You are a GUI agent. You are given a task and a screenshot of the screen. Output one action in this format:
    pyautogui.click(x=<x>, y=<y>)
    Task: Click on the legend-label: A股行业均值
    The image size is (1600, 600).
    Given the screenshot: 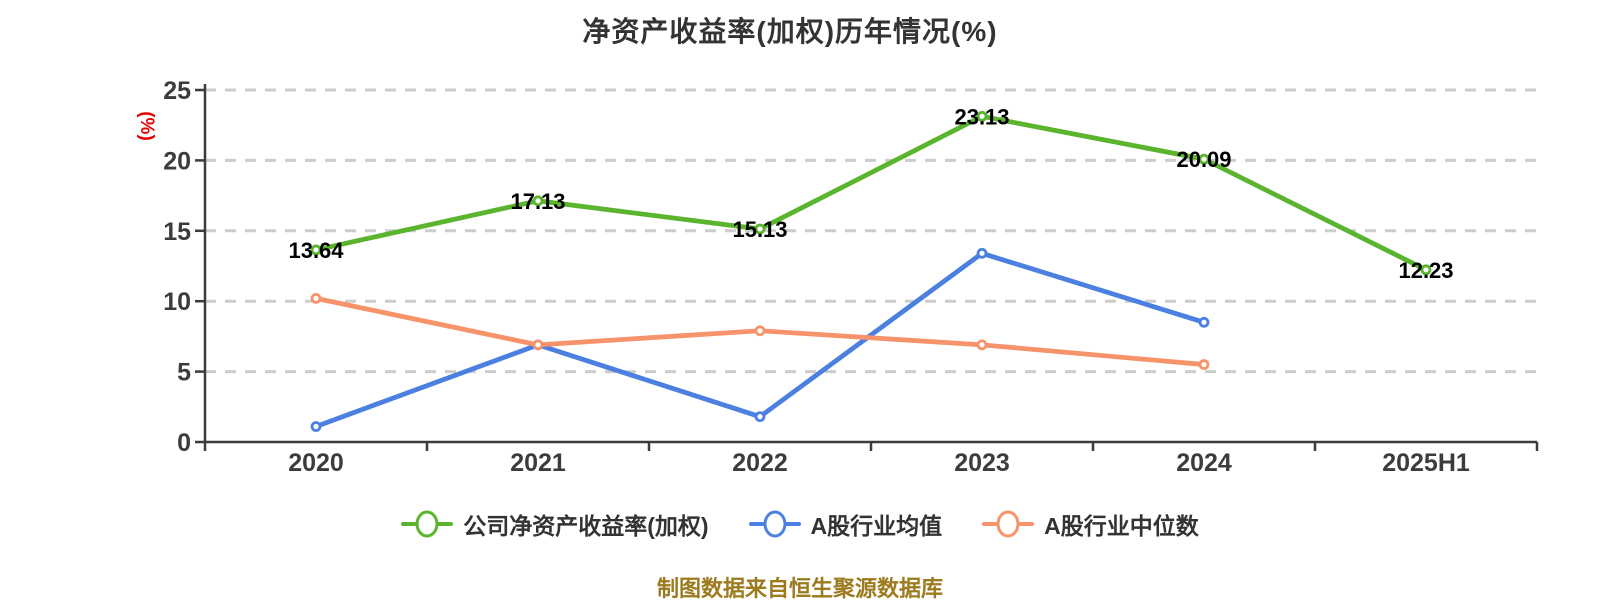 What is the action you would take?
    pyautogui.click(x=876, y=526)
    